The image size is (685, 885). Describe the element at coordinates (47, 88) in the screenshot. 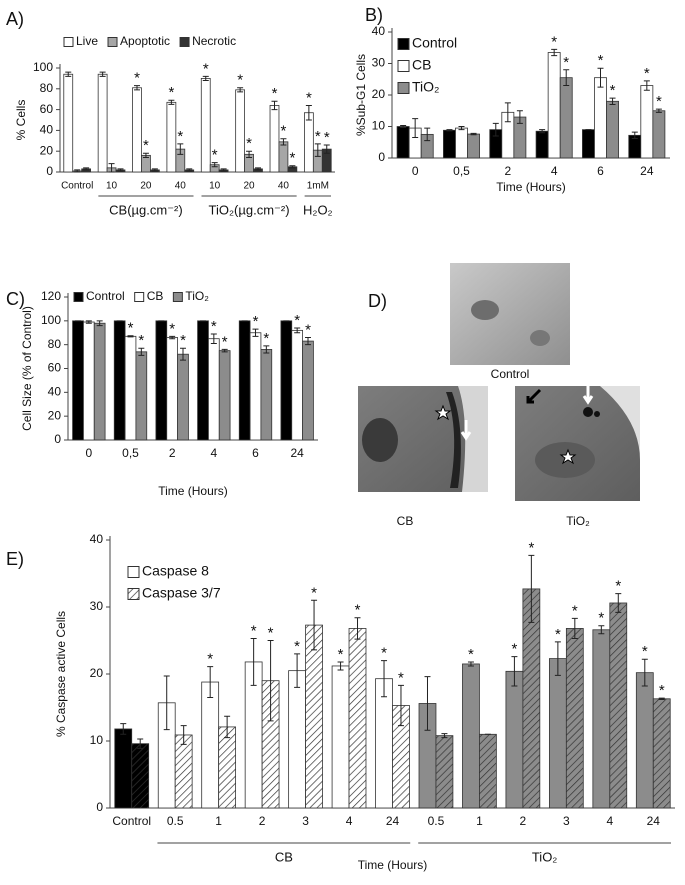

I see `y-tick-label: 80` at that location.